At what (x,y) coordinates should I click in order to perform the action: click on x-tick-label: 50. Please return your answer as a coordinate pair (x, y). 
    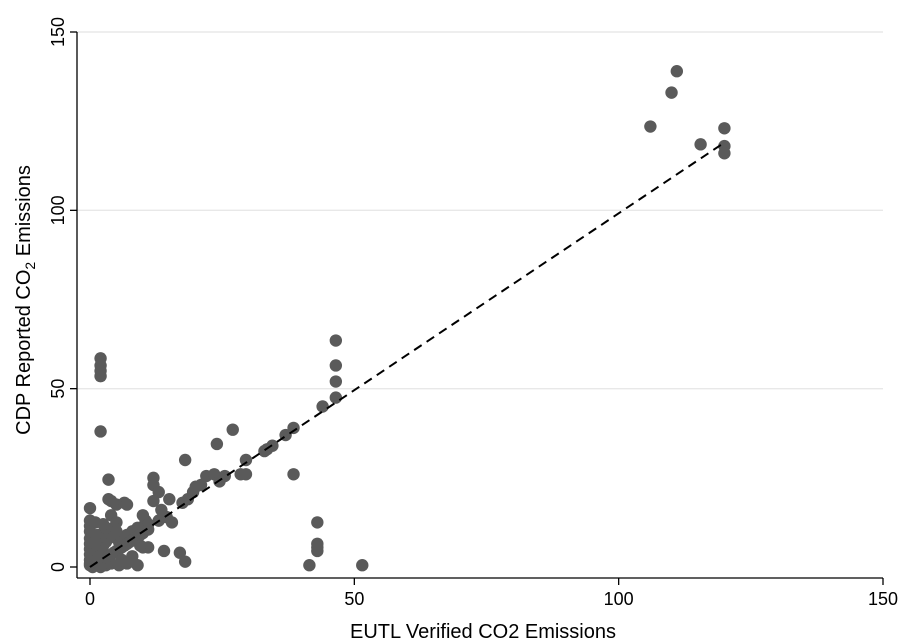
    Looking at the image, I should click on (354, 599).